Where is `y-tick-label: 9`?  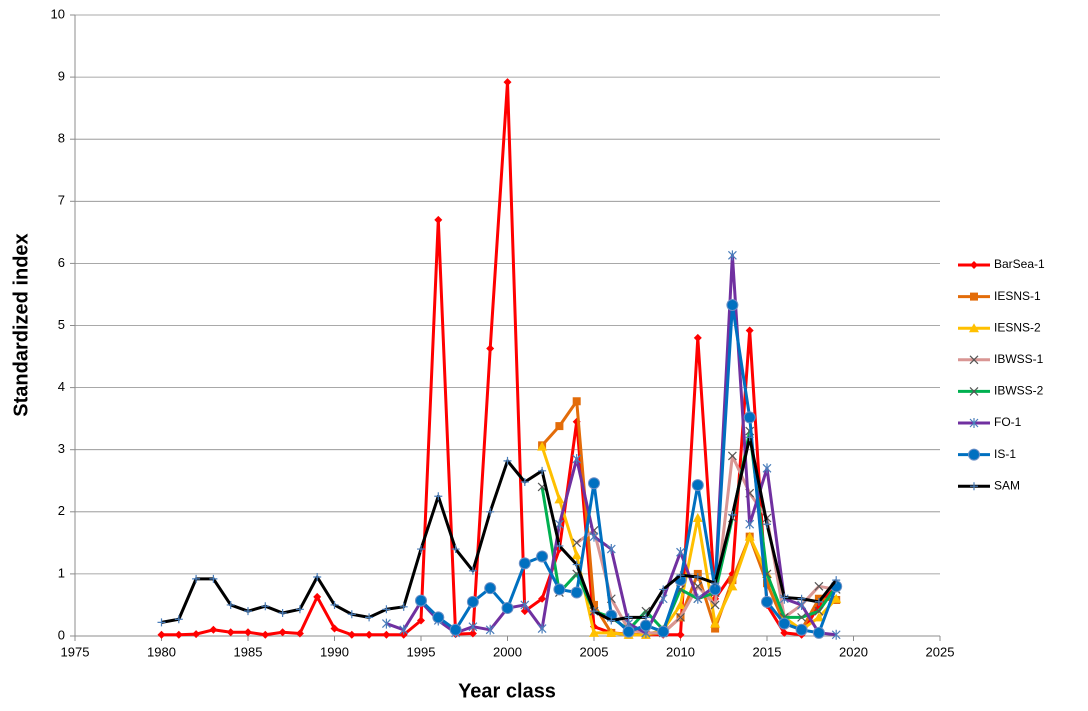 y-tick-label: 9 is located at coordinates (61, 76).